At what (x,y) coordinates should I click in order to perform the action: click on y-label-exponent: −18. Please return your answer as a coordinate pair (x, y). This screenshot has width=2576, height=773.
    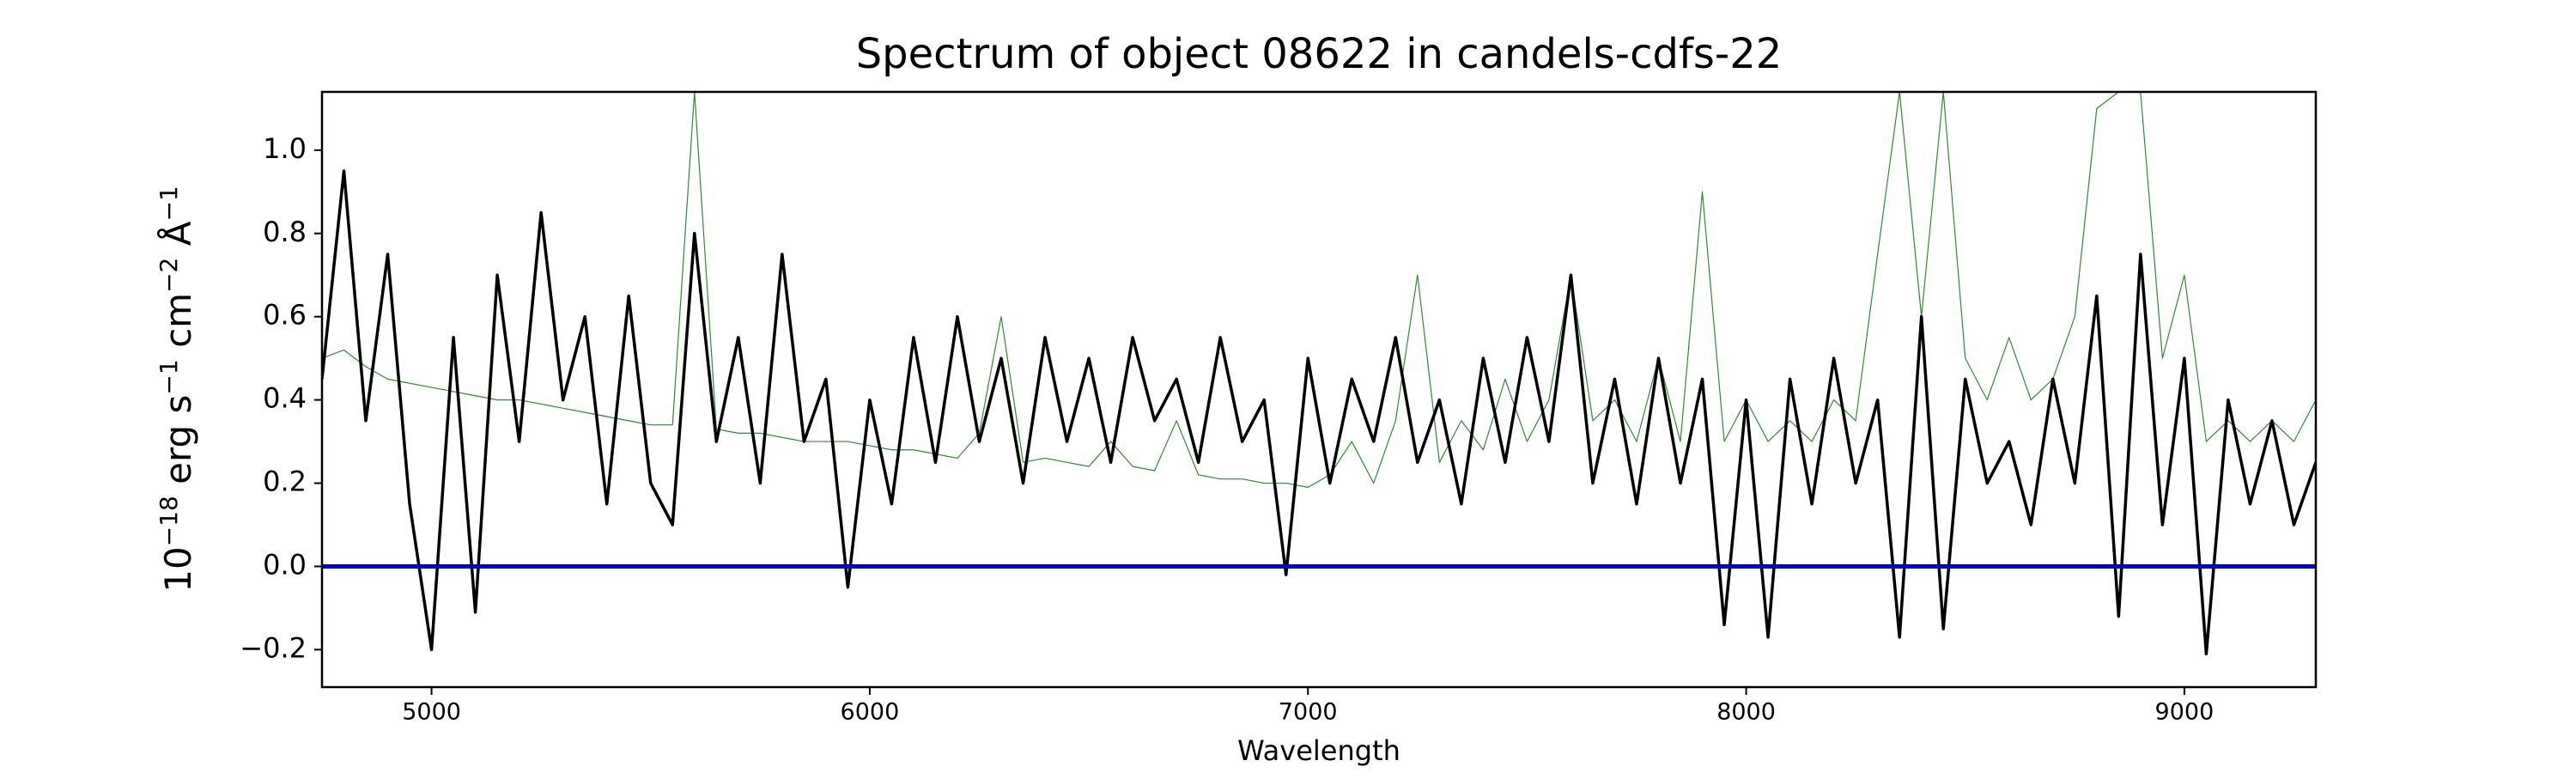
    Looking at the image, I should click on (169, 521).